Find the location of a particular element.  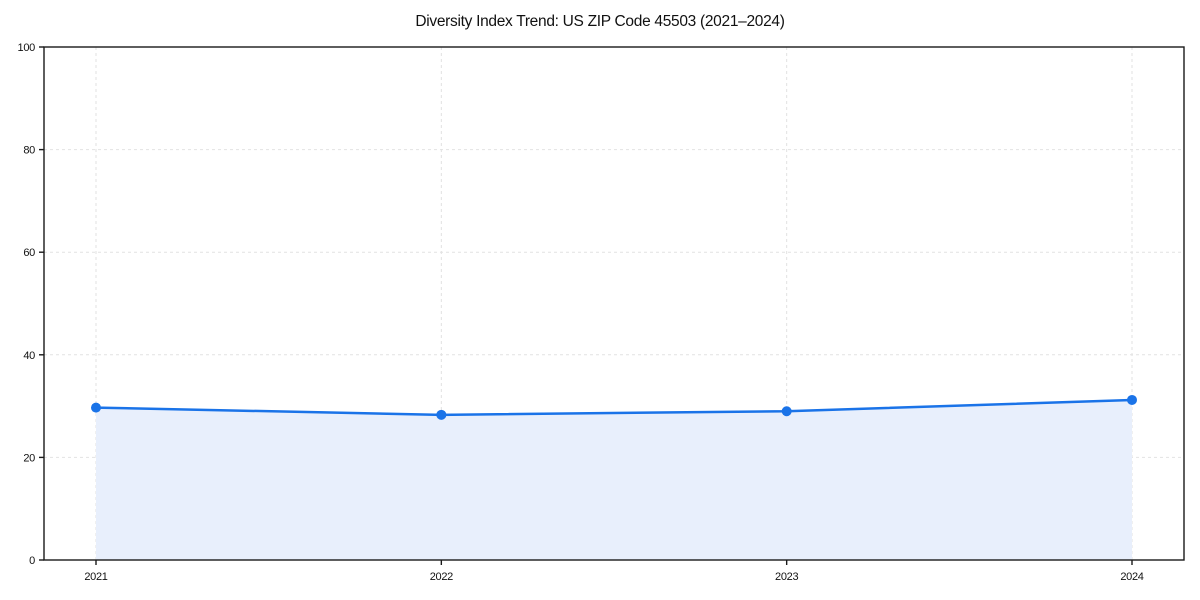

x-tick-label: 2024 is located at coordinates (1131, 577).